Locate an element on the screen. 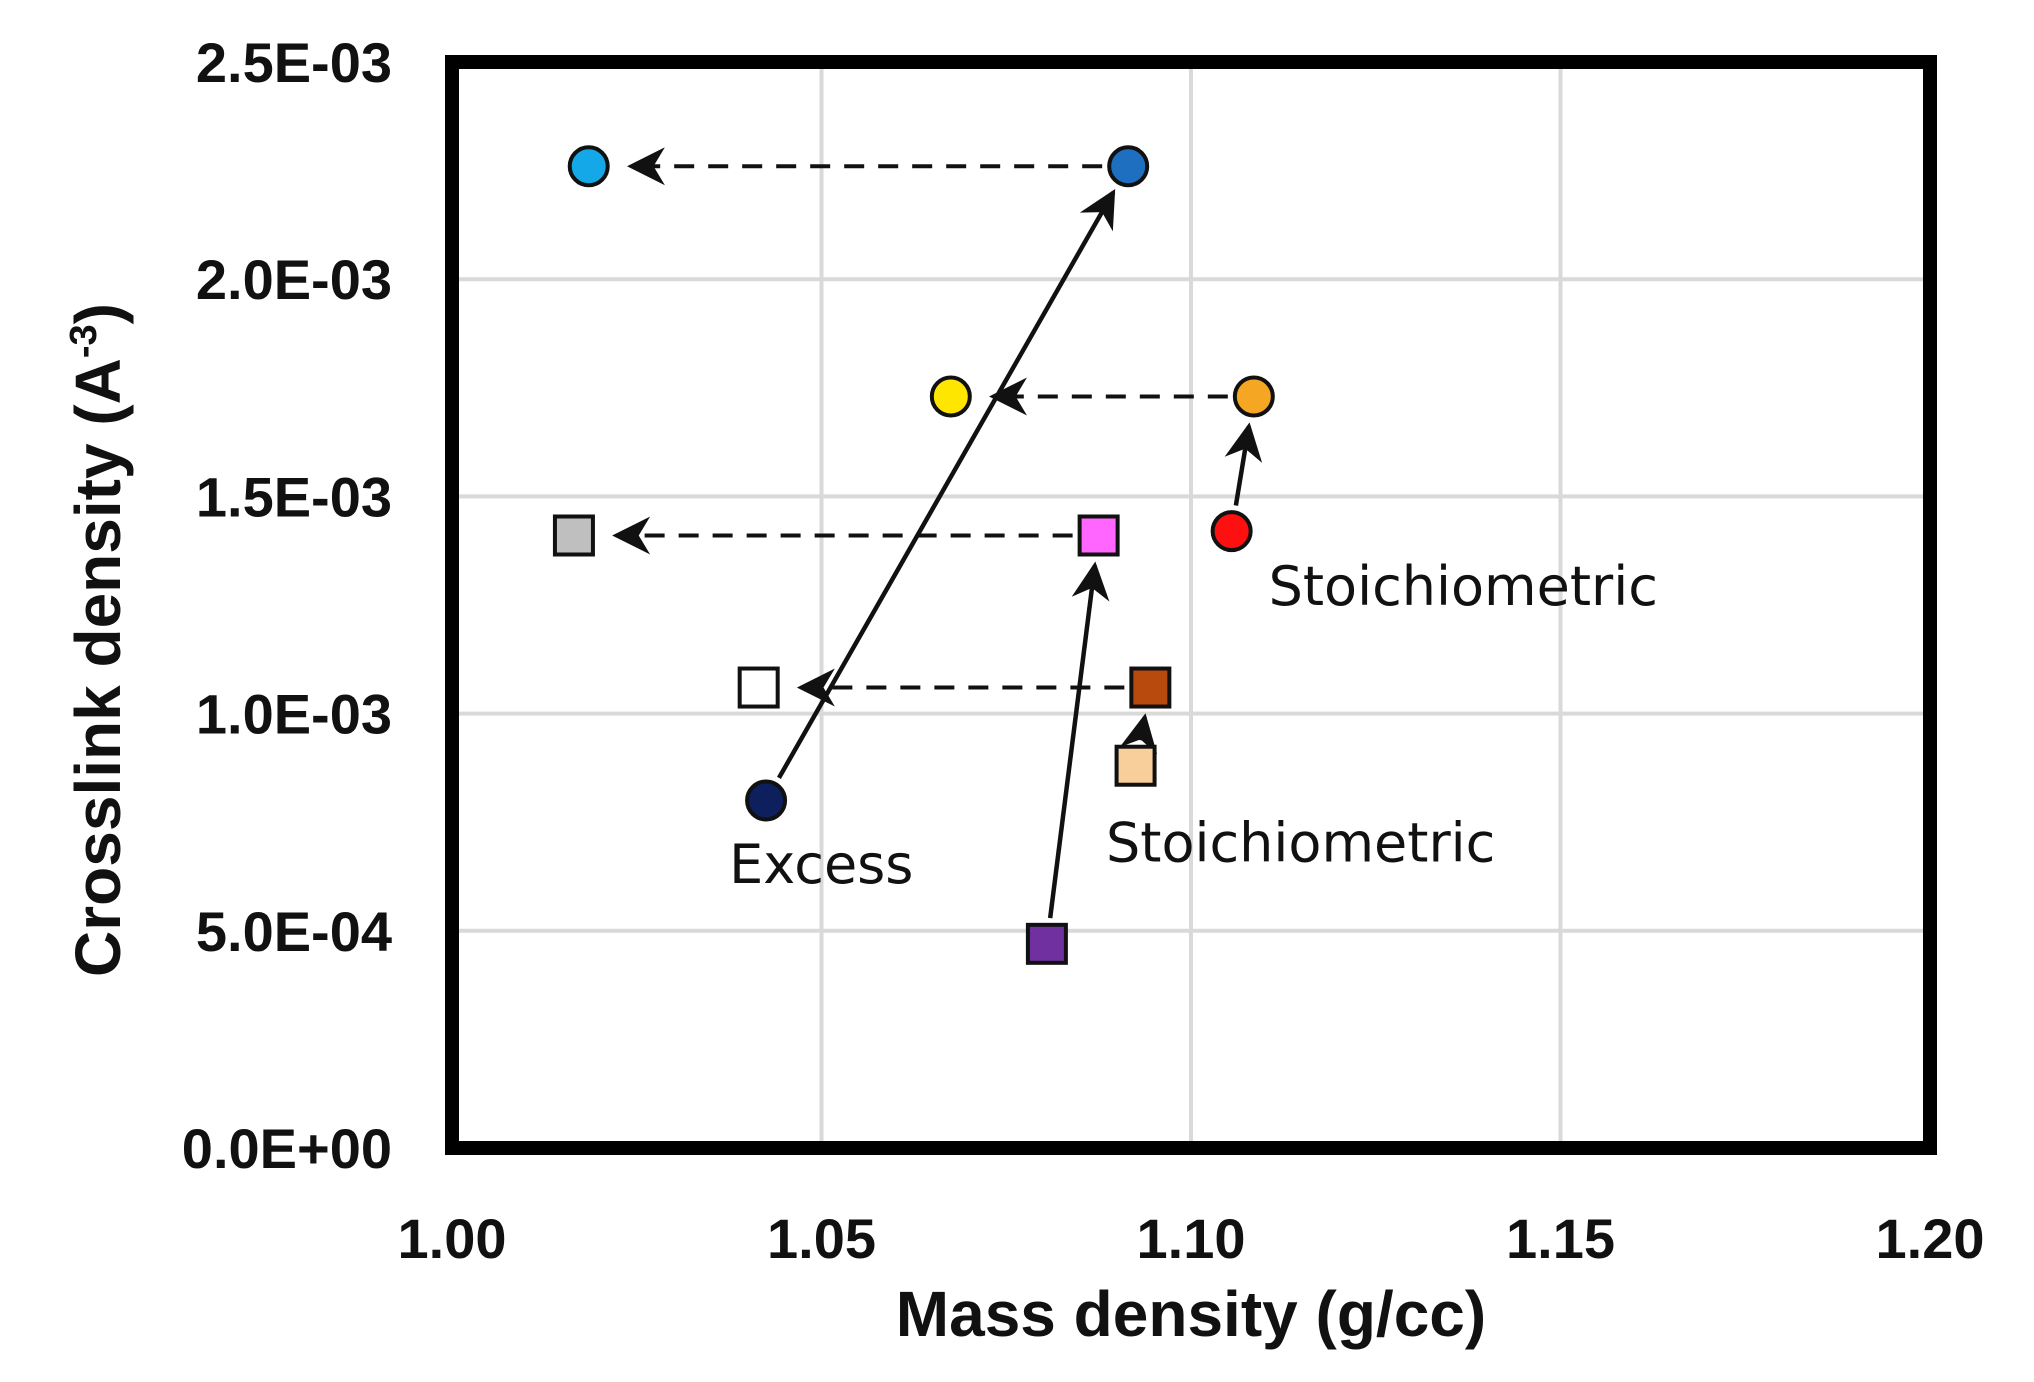 Image resolution: width=2034 pixels, height=1382 pixels. annot-stoichiometric-lower: Stoichiometric is located at coordinates (1300, 842).